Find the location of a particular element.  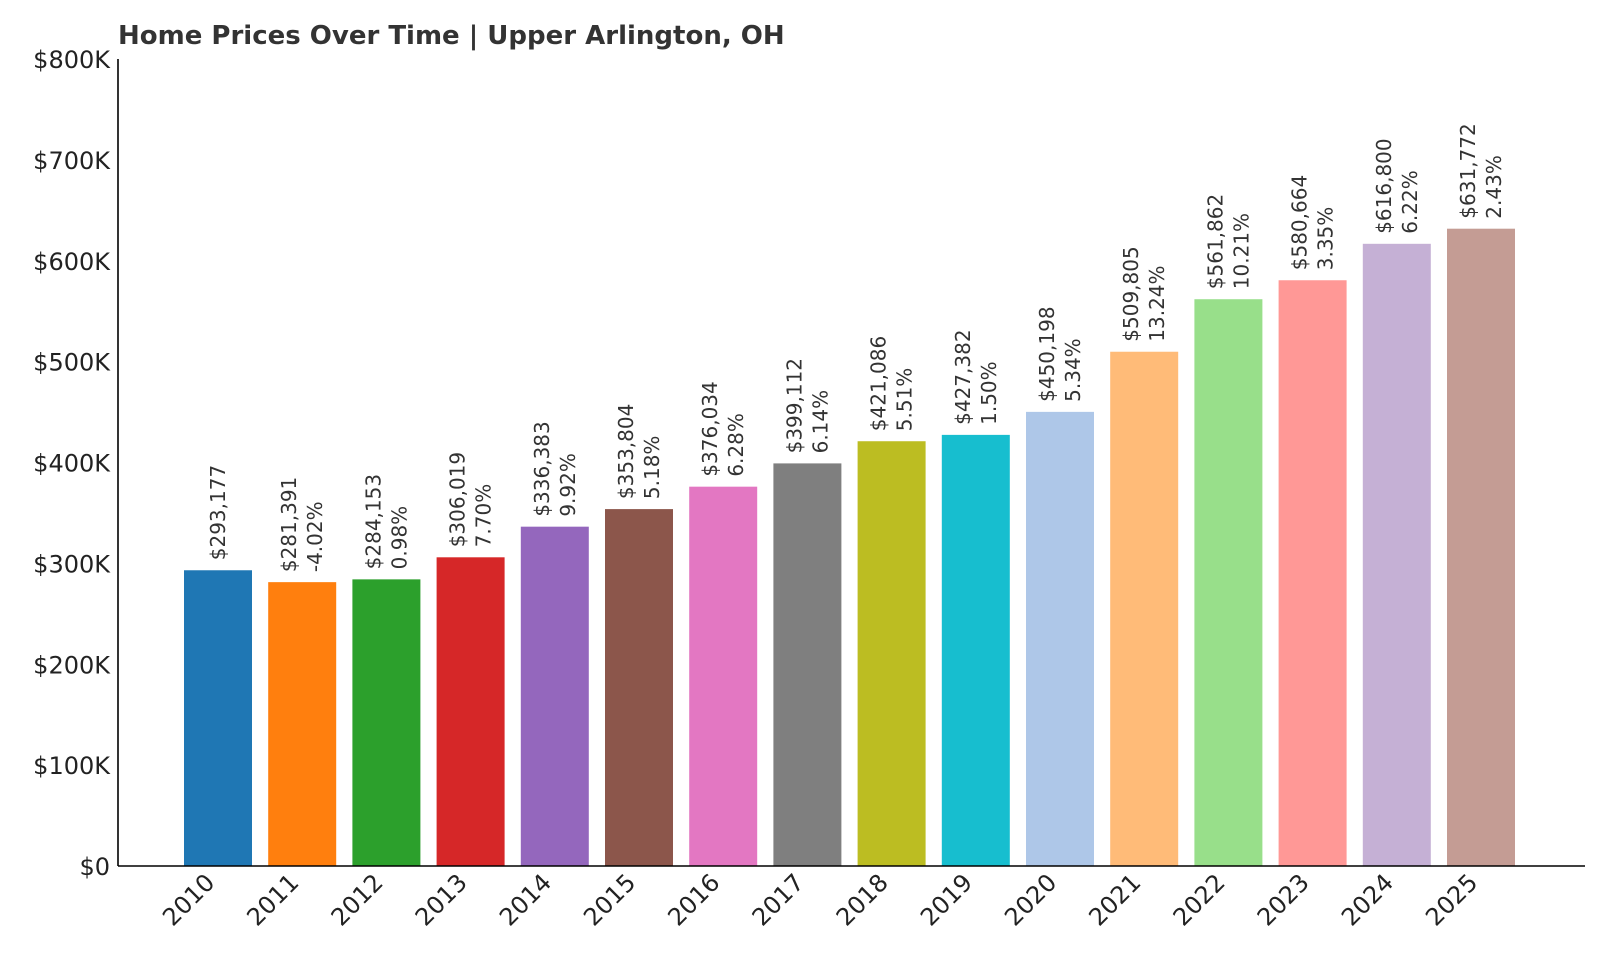

bar-2014 is located at coordinates (554, 696).